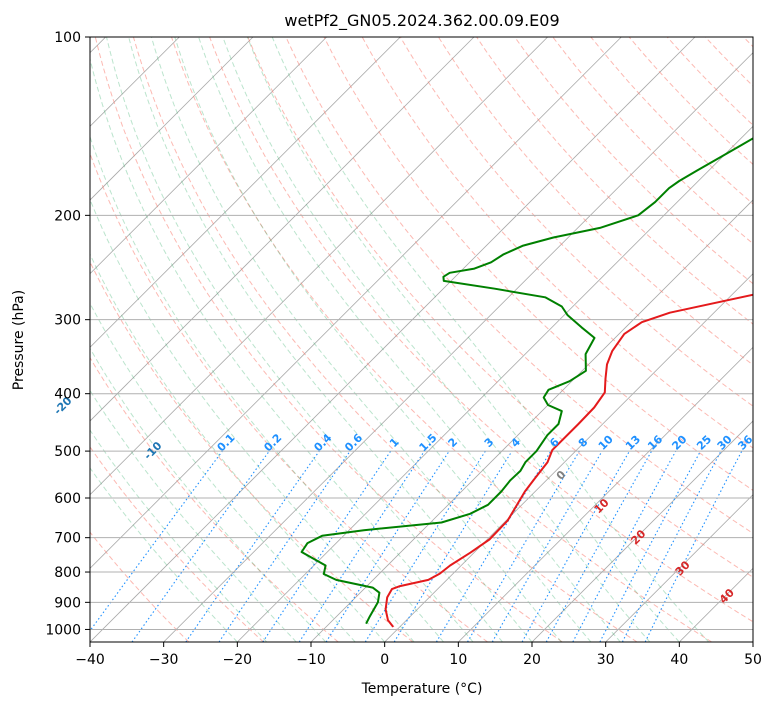  What do you see at coordinates (67, 452) in the screenshot?
I see `y-tick-label: 500` at bounding box center [67, 452].